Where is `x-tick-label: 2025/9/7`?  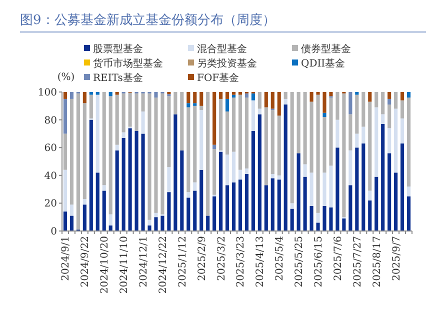 x-tick-label: 2025/9/7 is located at coordinates (396, 258).